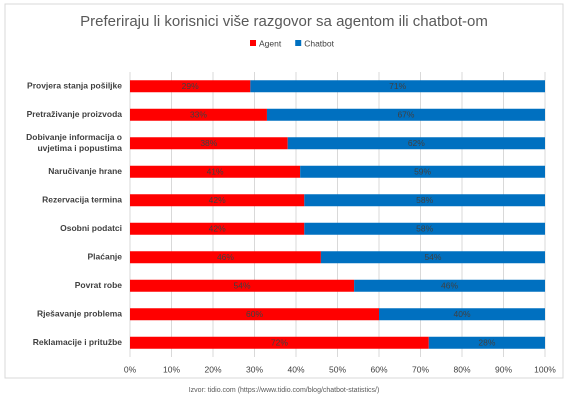 The image size is (569, 402). Describe the element at coordinates (503, 369) in the screenshot. I see `x-tick-label: 90%` at that location.